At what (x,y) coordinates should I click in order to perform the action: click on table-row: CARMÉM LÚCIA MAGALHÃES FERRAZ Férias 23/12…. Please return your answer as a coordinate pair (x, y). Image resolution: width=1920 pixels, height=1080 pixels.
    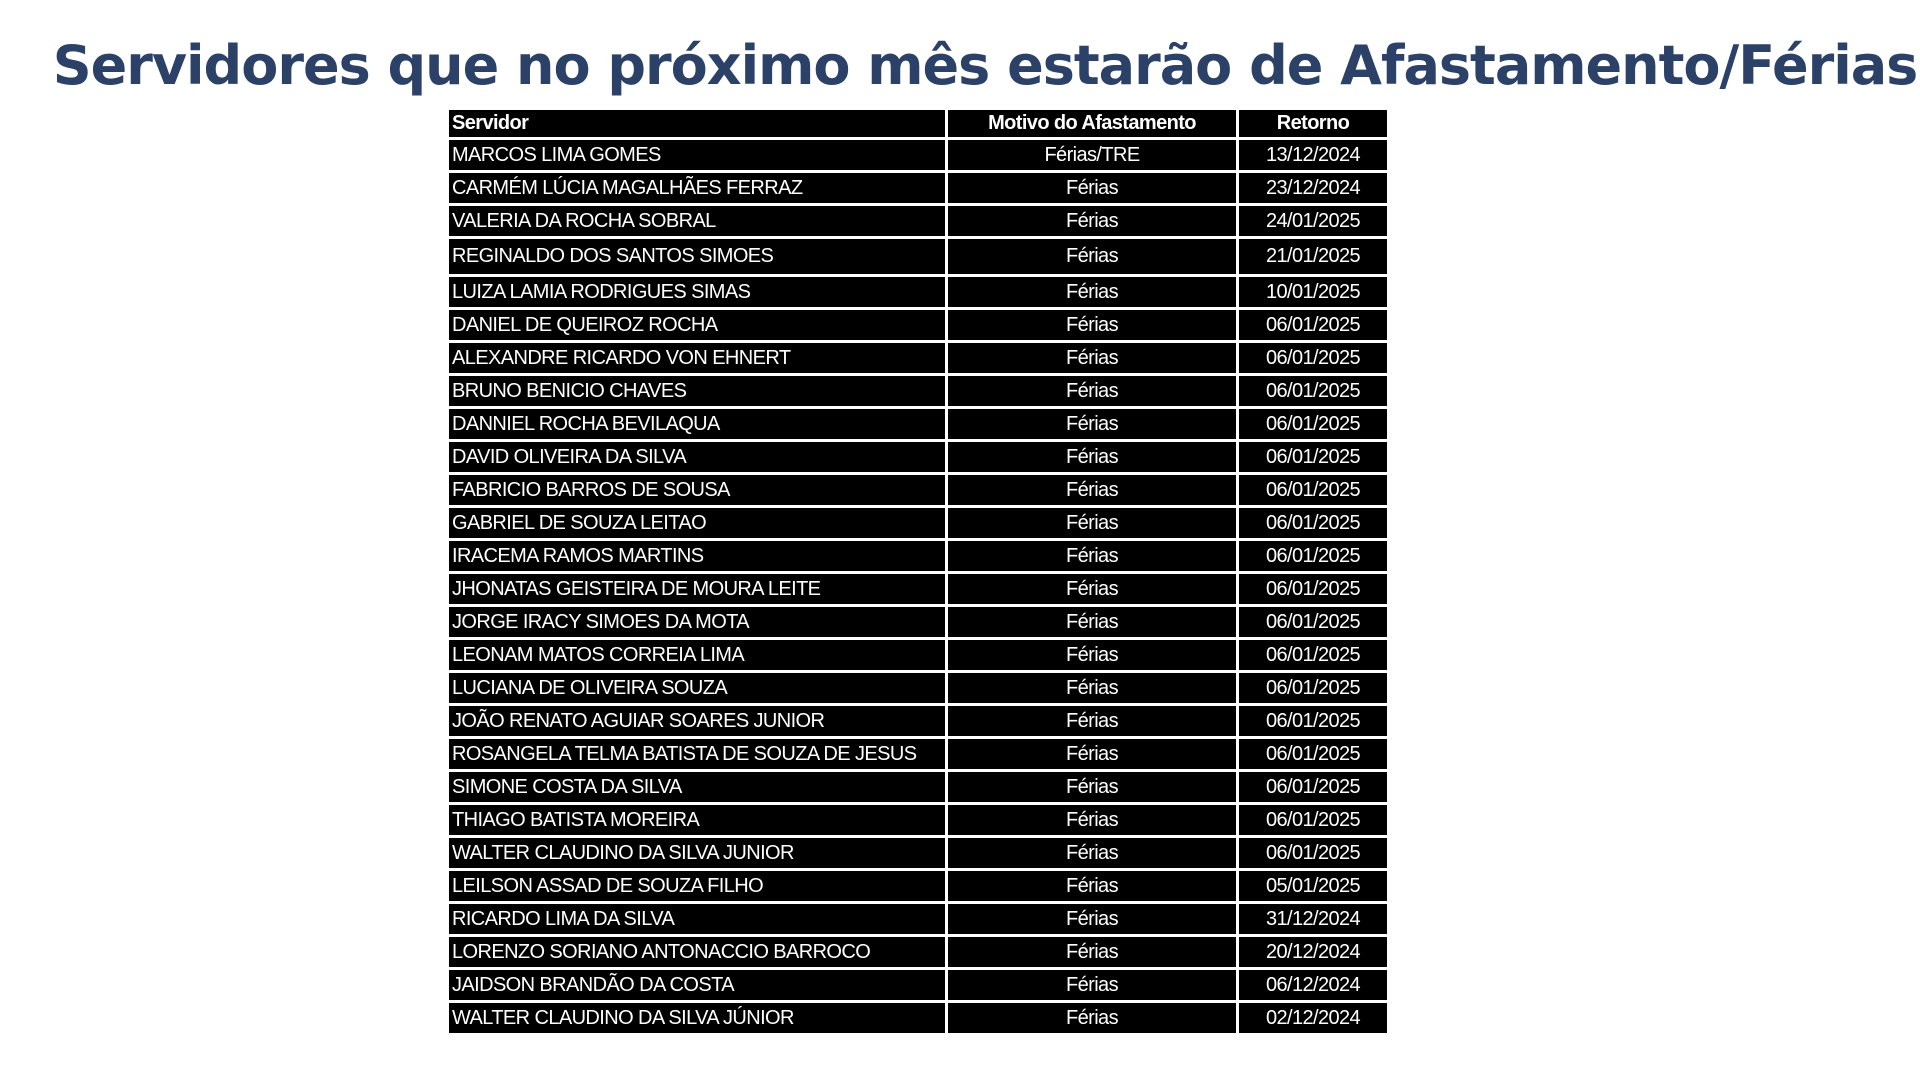
    Looking at the image, I should click on (918, 188).